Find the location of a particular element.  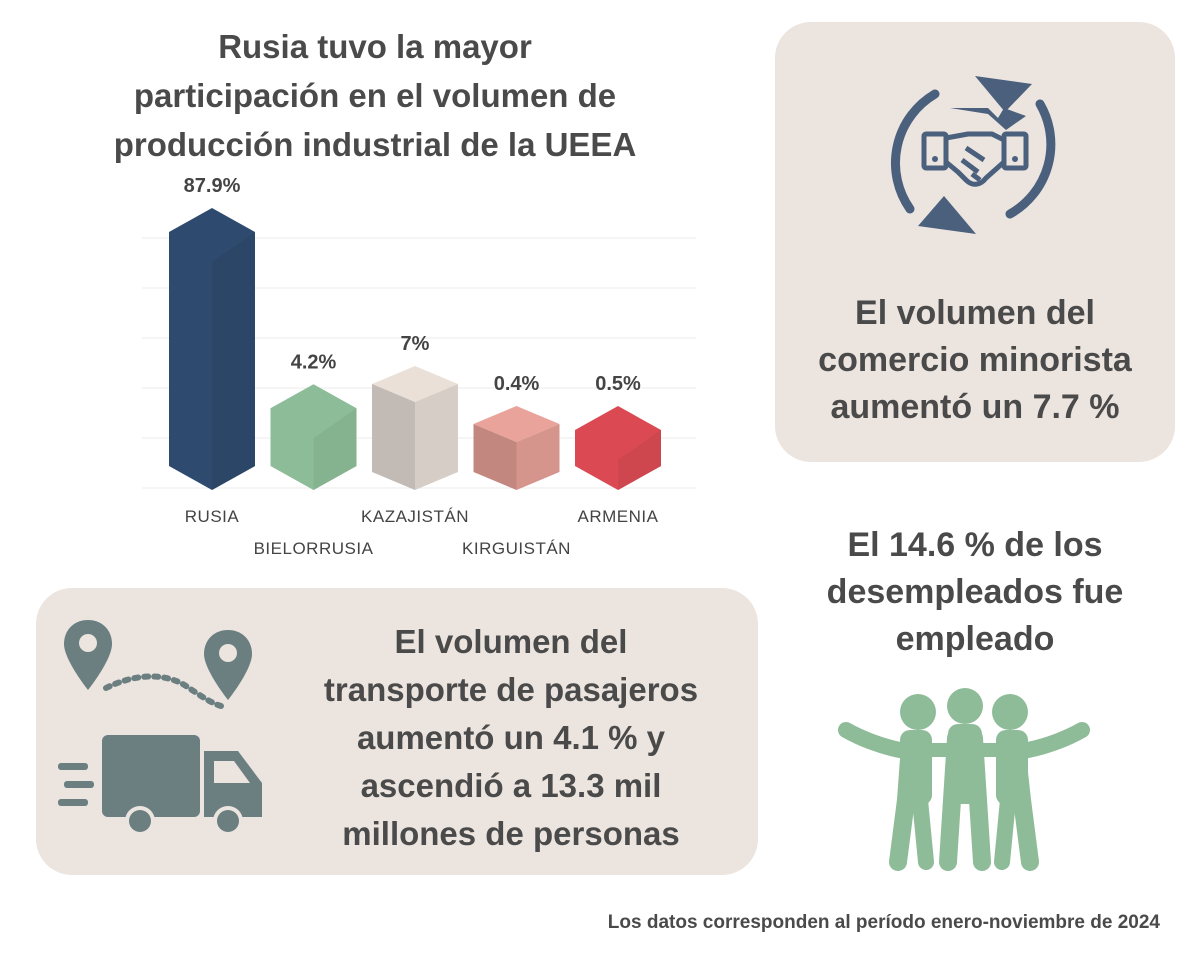

retail-line-3: aumentó un 7.7 % is located at coordinates (975, 407).